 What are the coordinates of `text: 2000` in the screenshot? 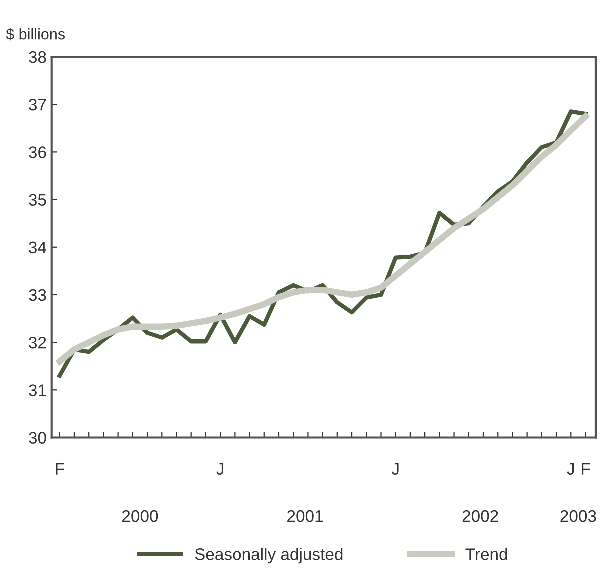 It's located at (140, 516).